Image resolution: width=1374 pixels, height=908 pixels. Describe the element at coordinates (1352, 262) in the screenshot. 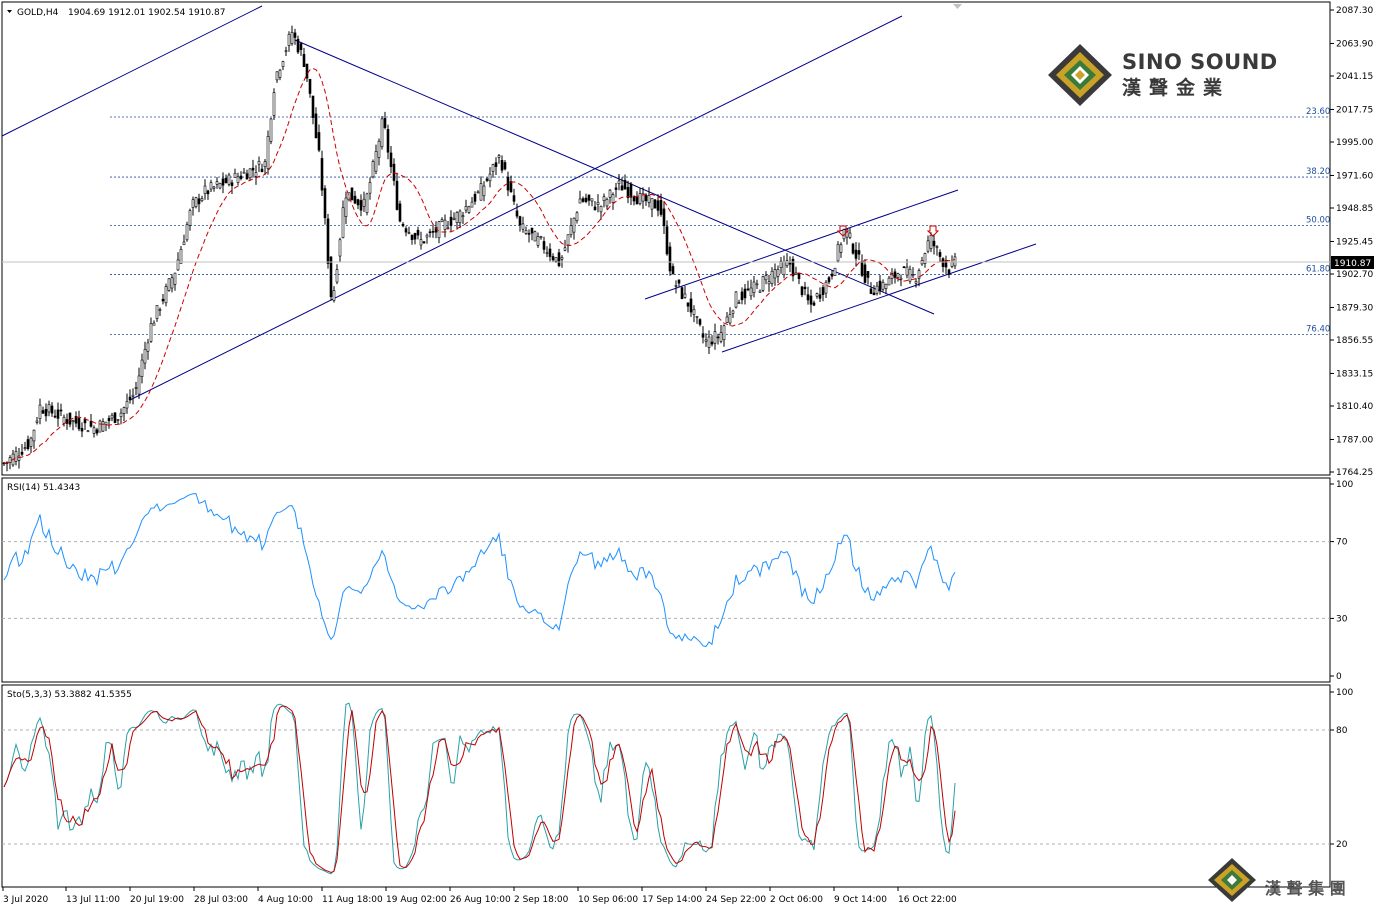

I see `last-price-tag: 1910.87` at that location.